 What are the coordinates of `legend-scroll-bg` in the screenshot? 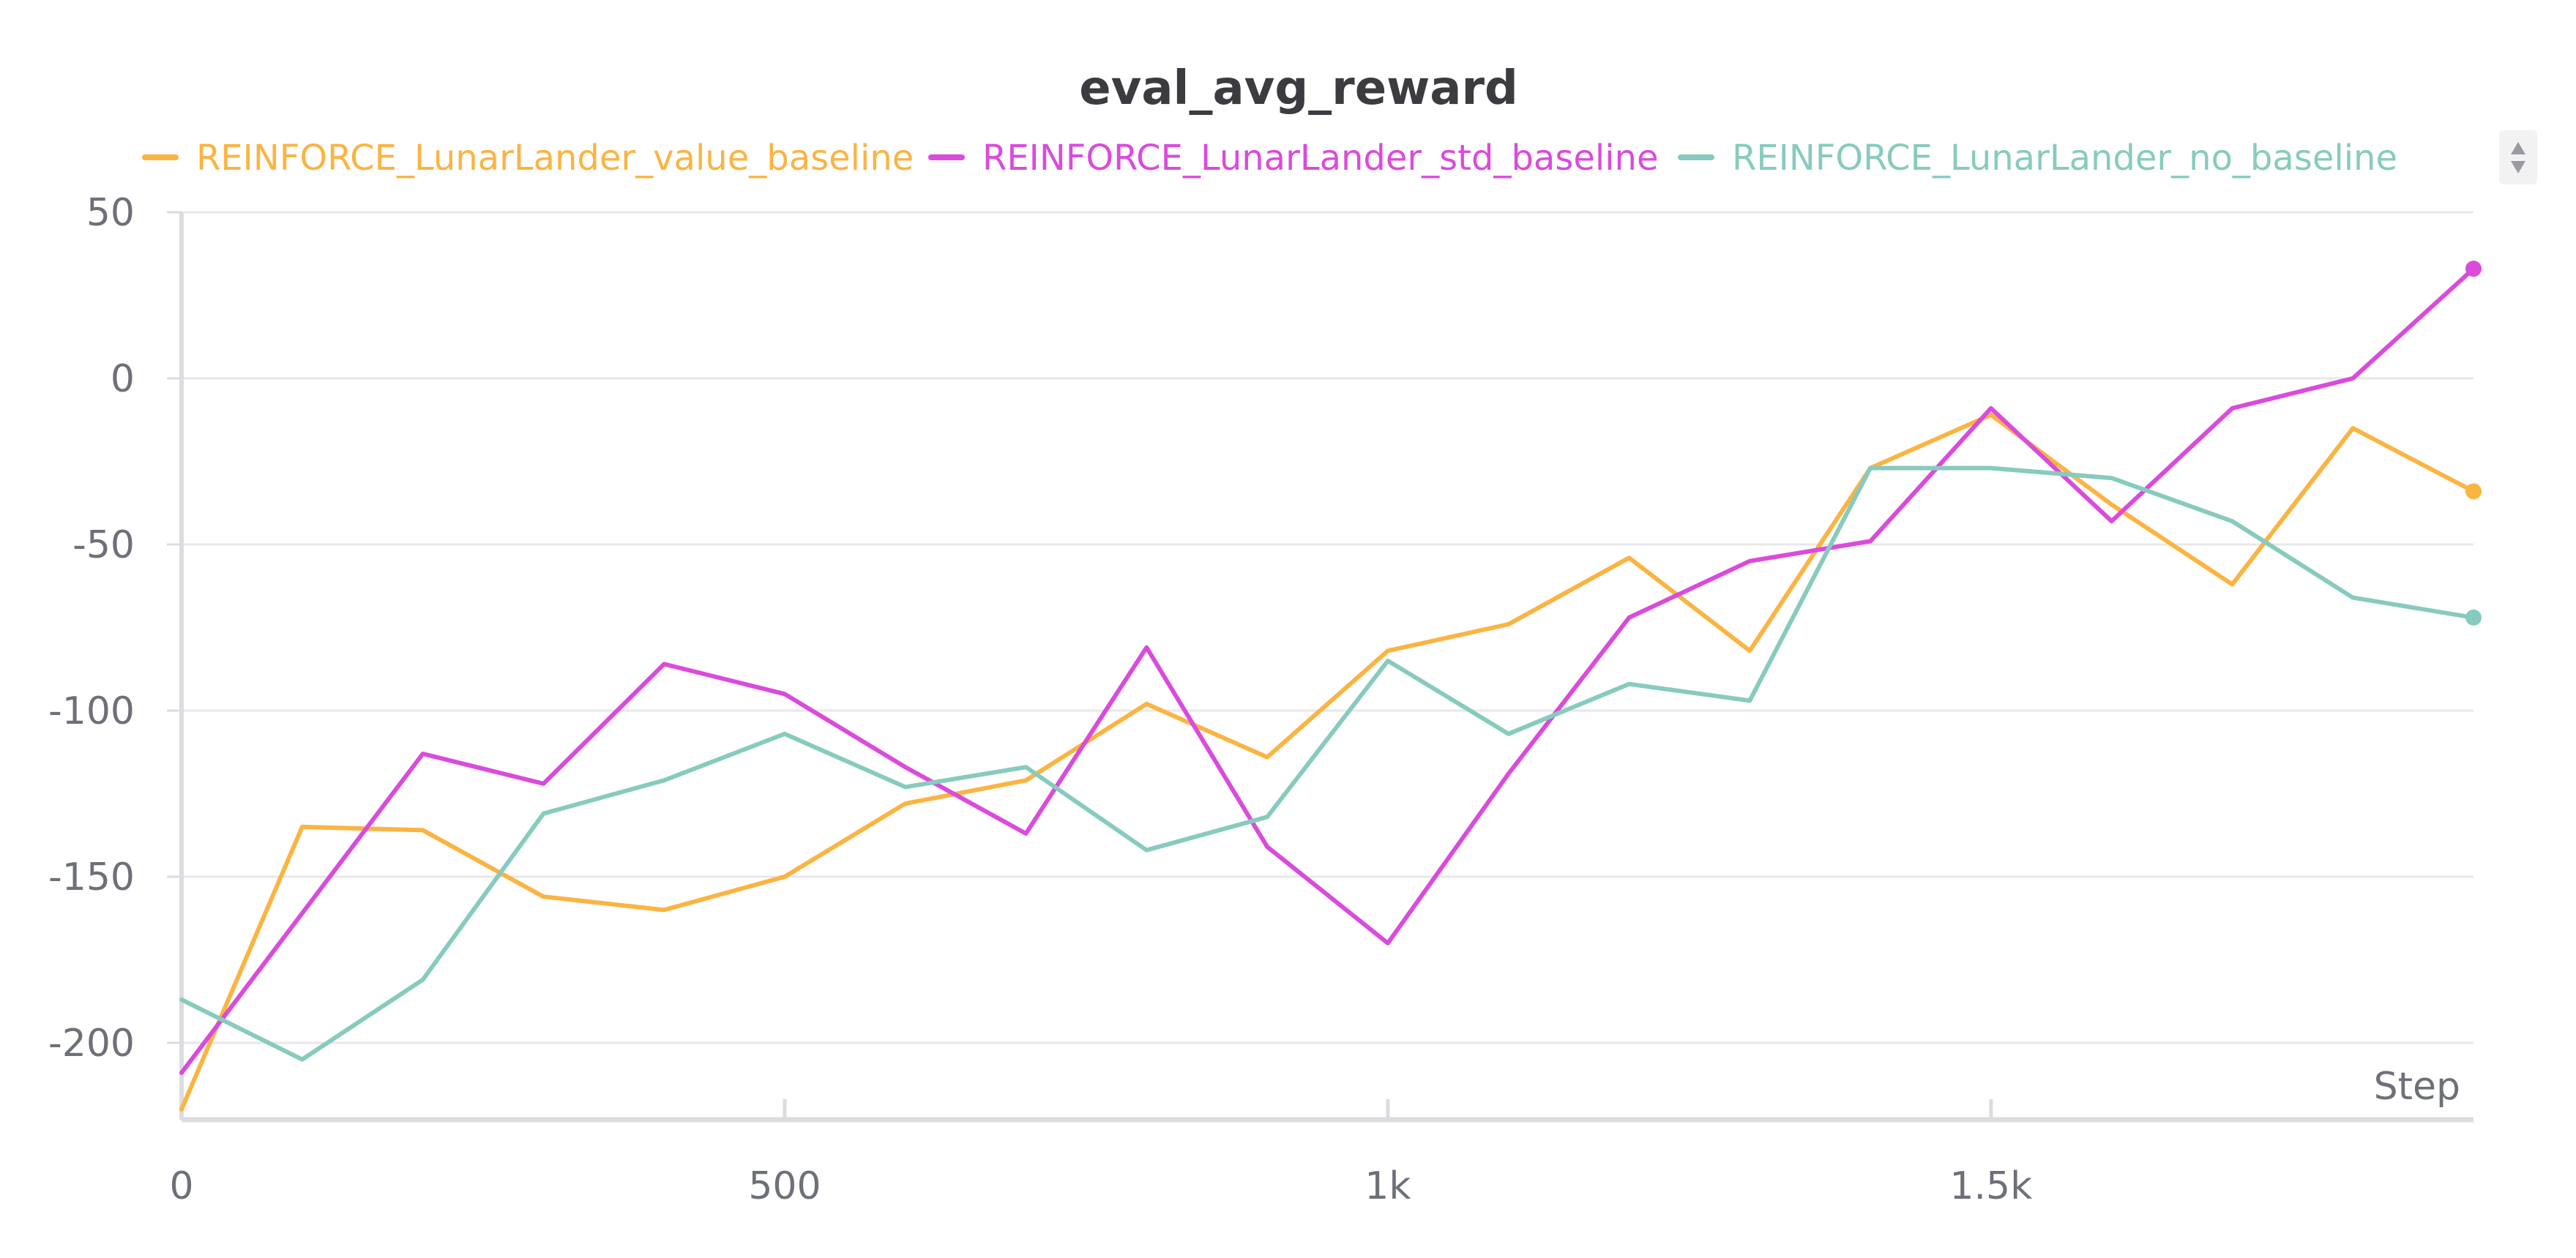 It's located at (2518, 157).